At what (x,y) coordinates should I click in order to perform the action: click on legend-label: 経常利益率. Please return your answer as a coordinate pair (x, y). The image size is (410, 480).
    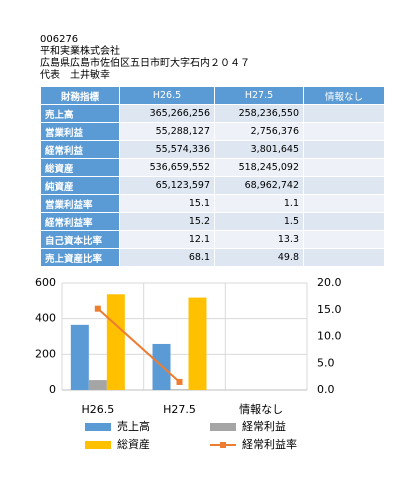
    Looking at the image, I should click on (269, 444).